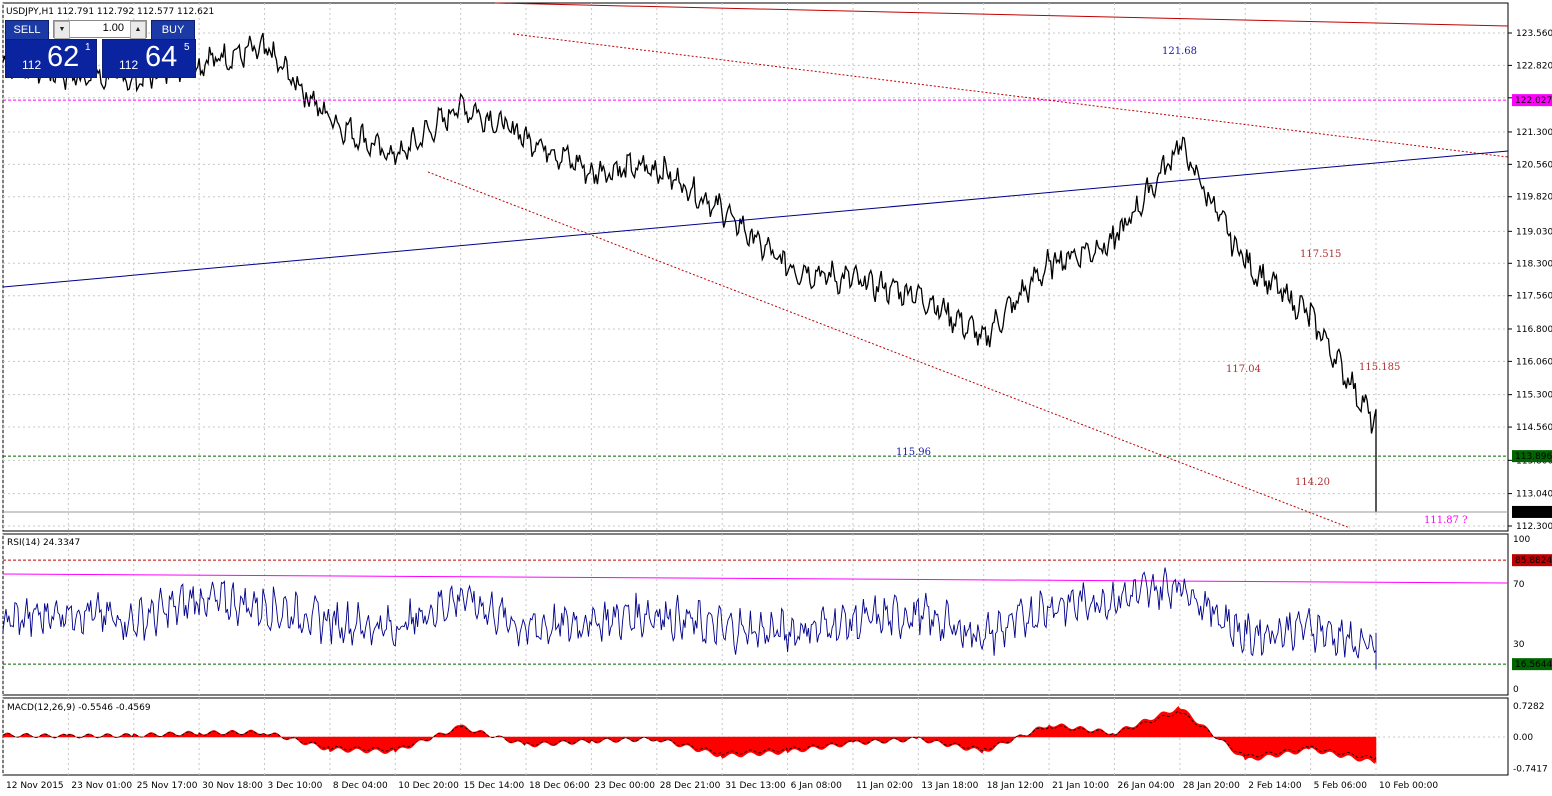 This screenshot has width=1552, height=796. Describe the element at coordinates (913, 452) in the screenshot. I see `price-annotation: 115.96` at that location.